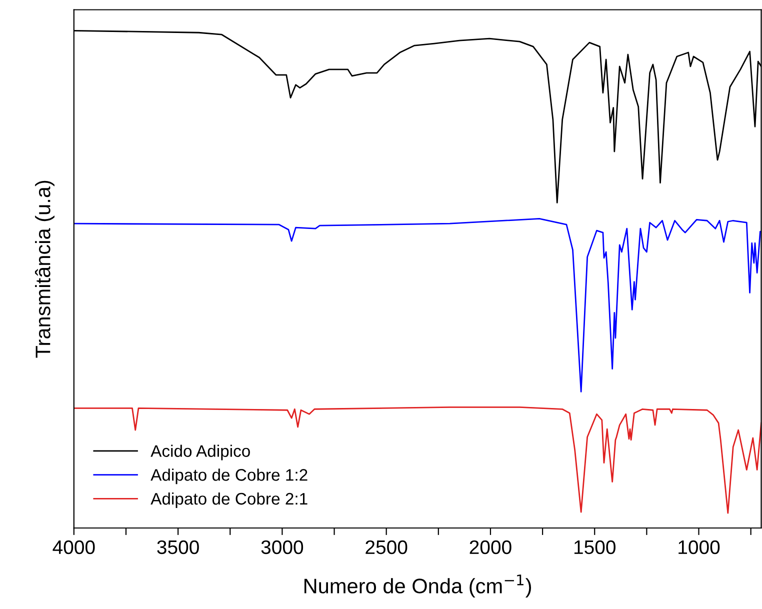 This screenshot has height=609, width=762. What do you see at coordinates (229, 500) in the screenshot?
I see `legend-label: Adipato de Cobre 2:1` at bounding box center [229, 500].